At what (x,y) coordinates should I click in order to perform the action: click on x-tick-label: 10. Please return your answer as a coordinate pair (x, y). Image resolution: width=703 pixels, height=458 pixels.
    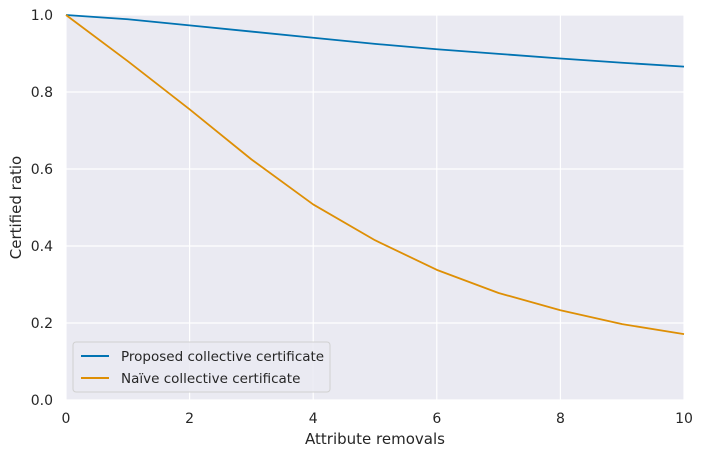
    Looking at the image, I should click on (684, 419).